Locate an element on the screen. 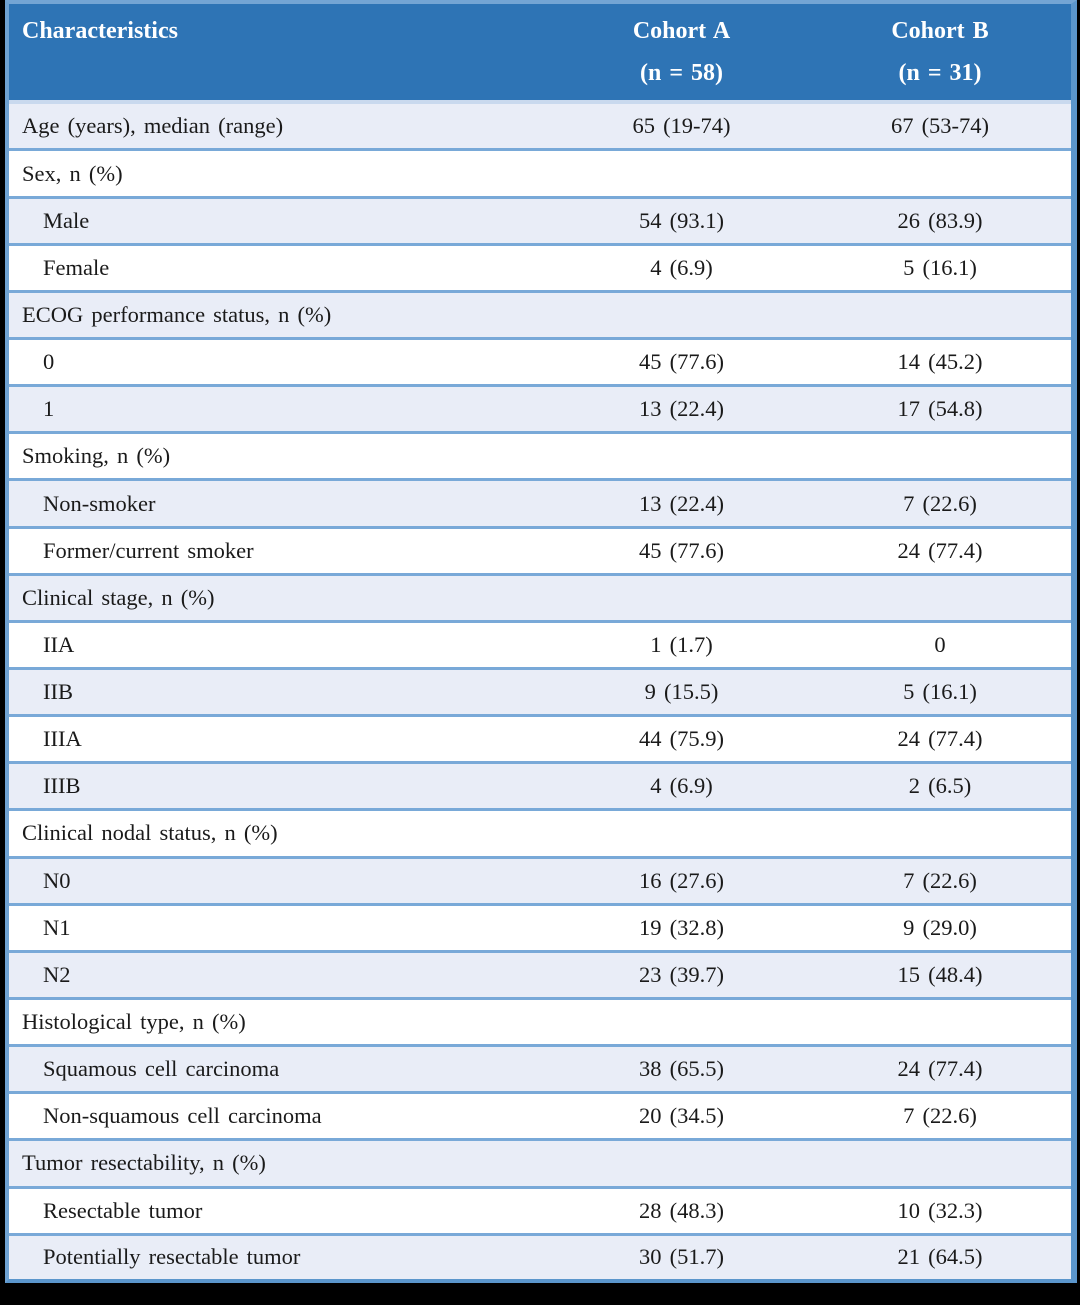 This screenshot has width=1080, height=1305. table-row: ECOG performance status, n (%) is located at coordinates (540, 315).